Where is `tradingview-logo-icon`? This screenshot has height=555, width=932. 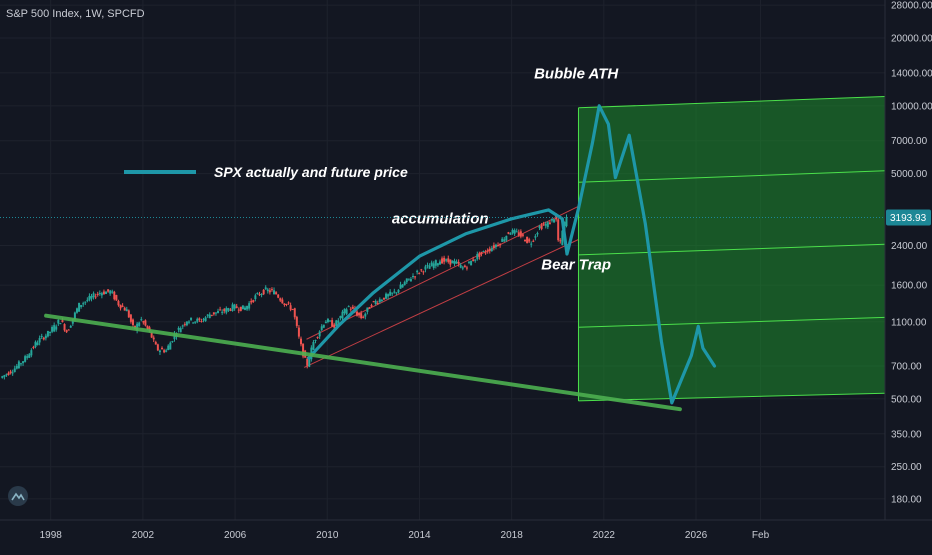
tradingview-logo-icon is located at coordinates (18, 496).